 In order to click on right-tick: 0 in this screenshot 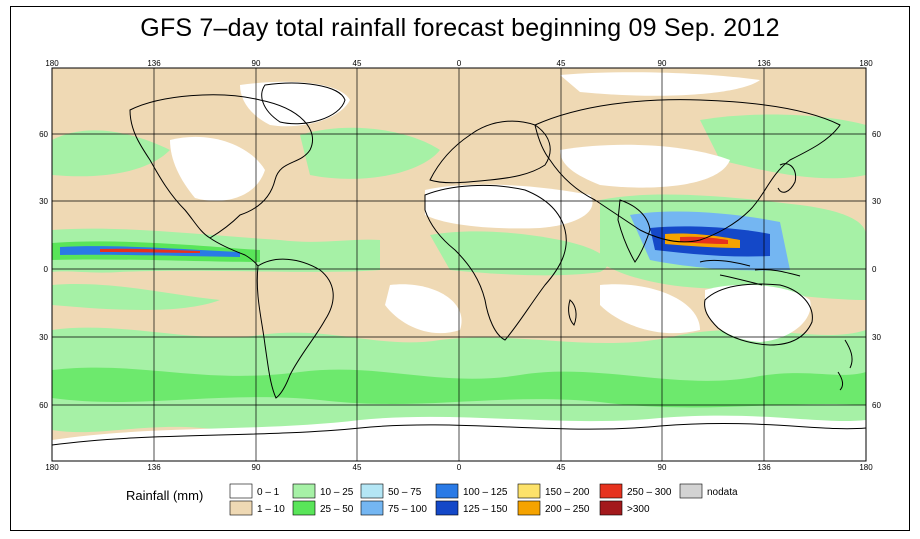, I will do `click(874, 269)`.